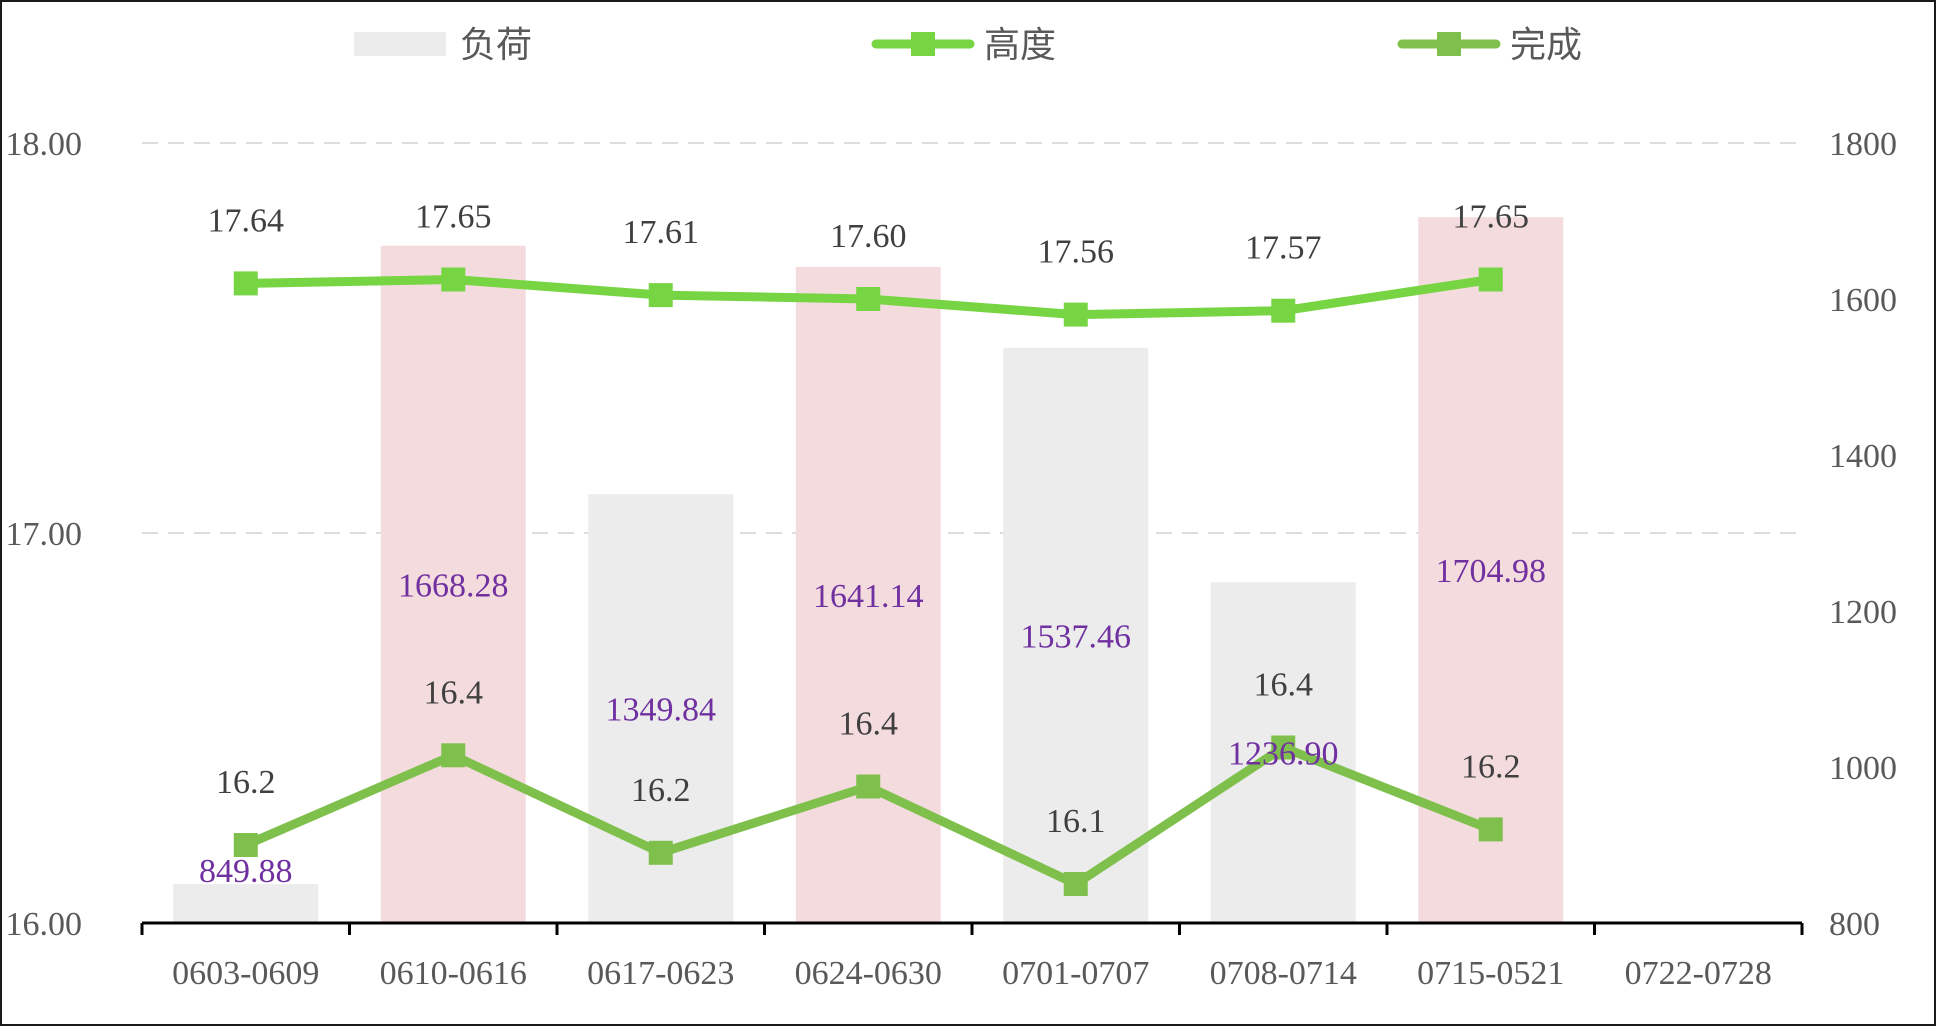 This screenshot has height=1026, width=1936. What do you see at coordinates (660, 973) in the screenshot?
I see `x-tick-label: 0617-0623` at bounding box center [660, 973].